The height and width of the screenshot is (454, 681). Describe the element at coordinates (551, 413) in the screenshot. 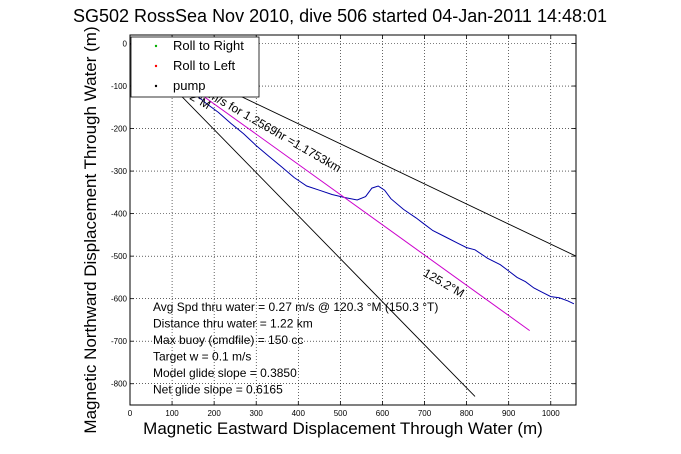

I see `x-tick-label: 1000` at that location.